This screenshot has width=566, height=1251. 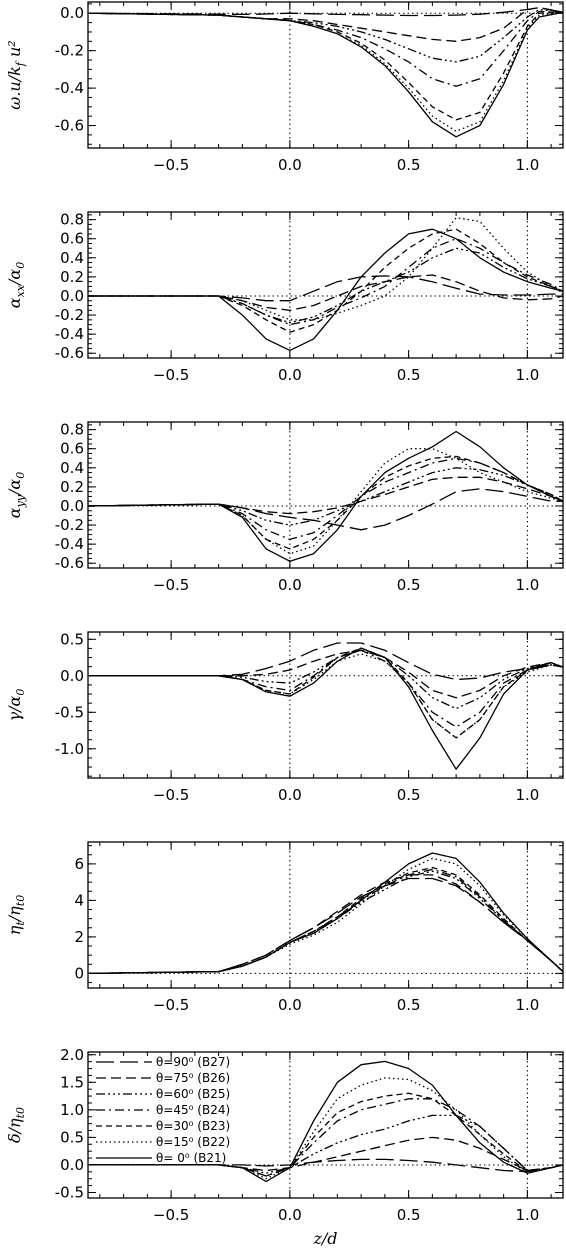 What do you see at coordinates (69, 749) in the screenshot?
I see `y-tick-label: -1.0` at bounding box center [69, 749].